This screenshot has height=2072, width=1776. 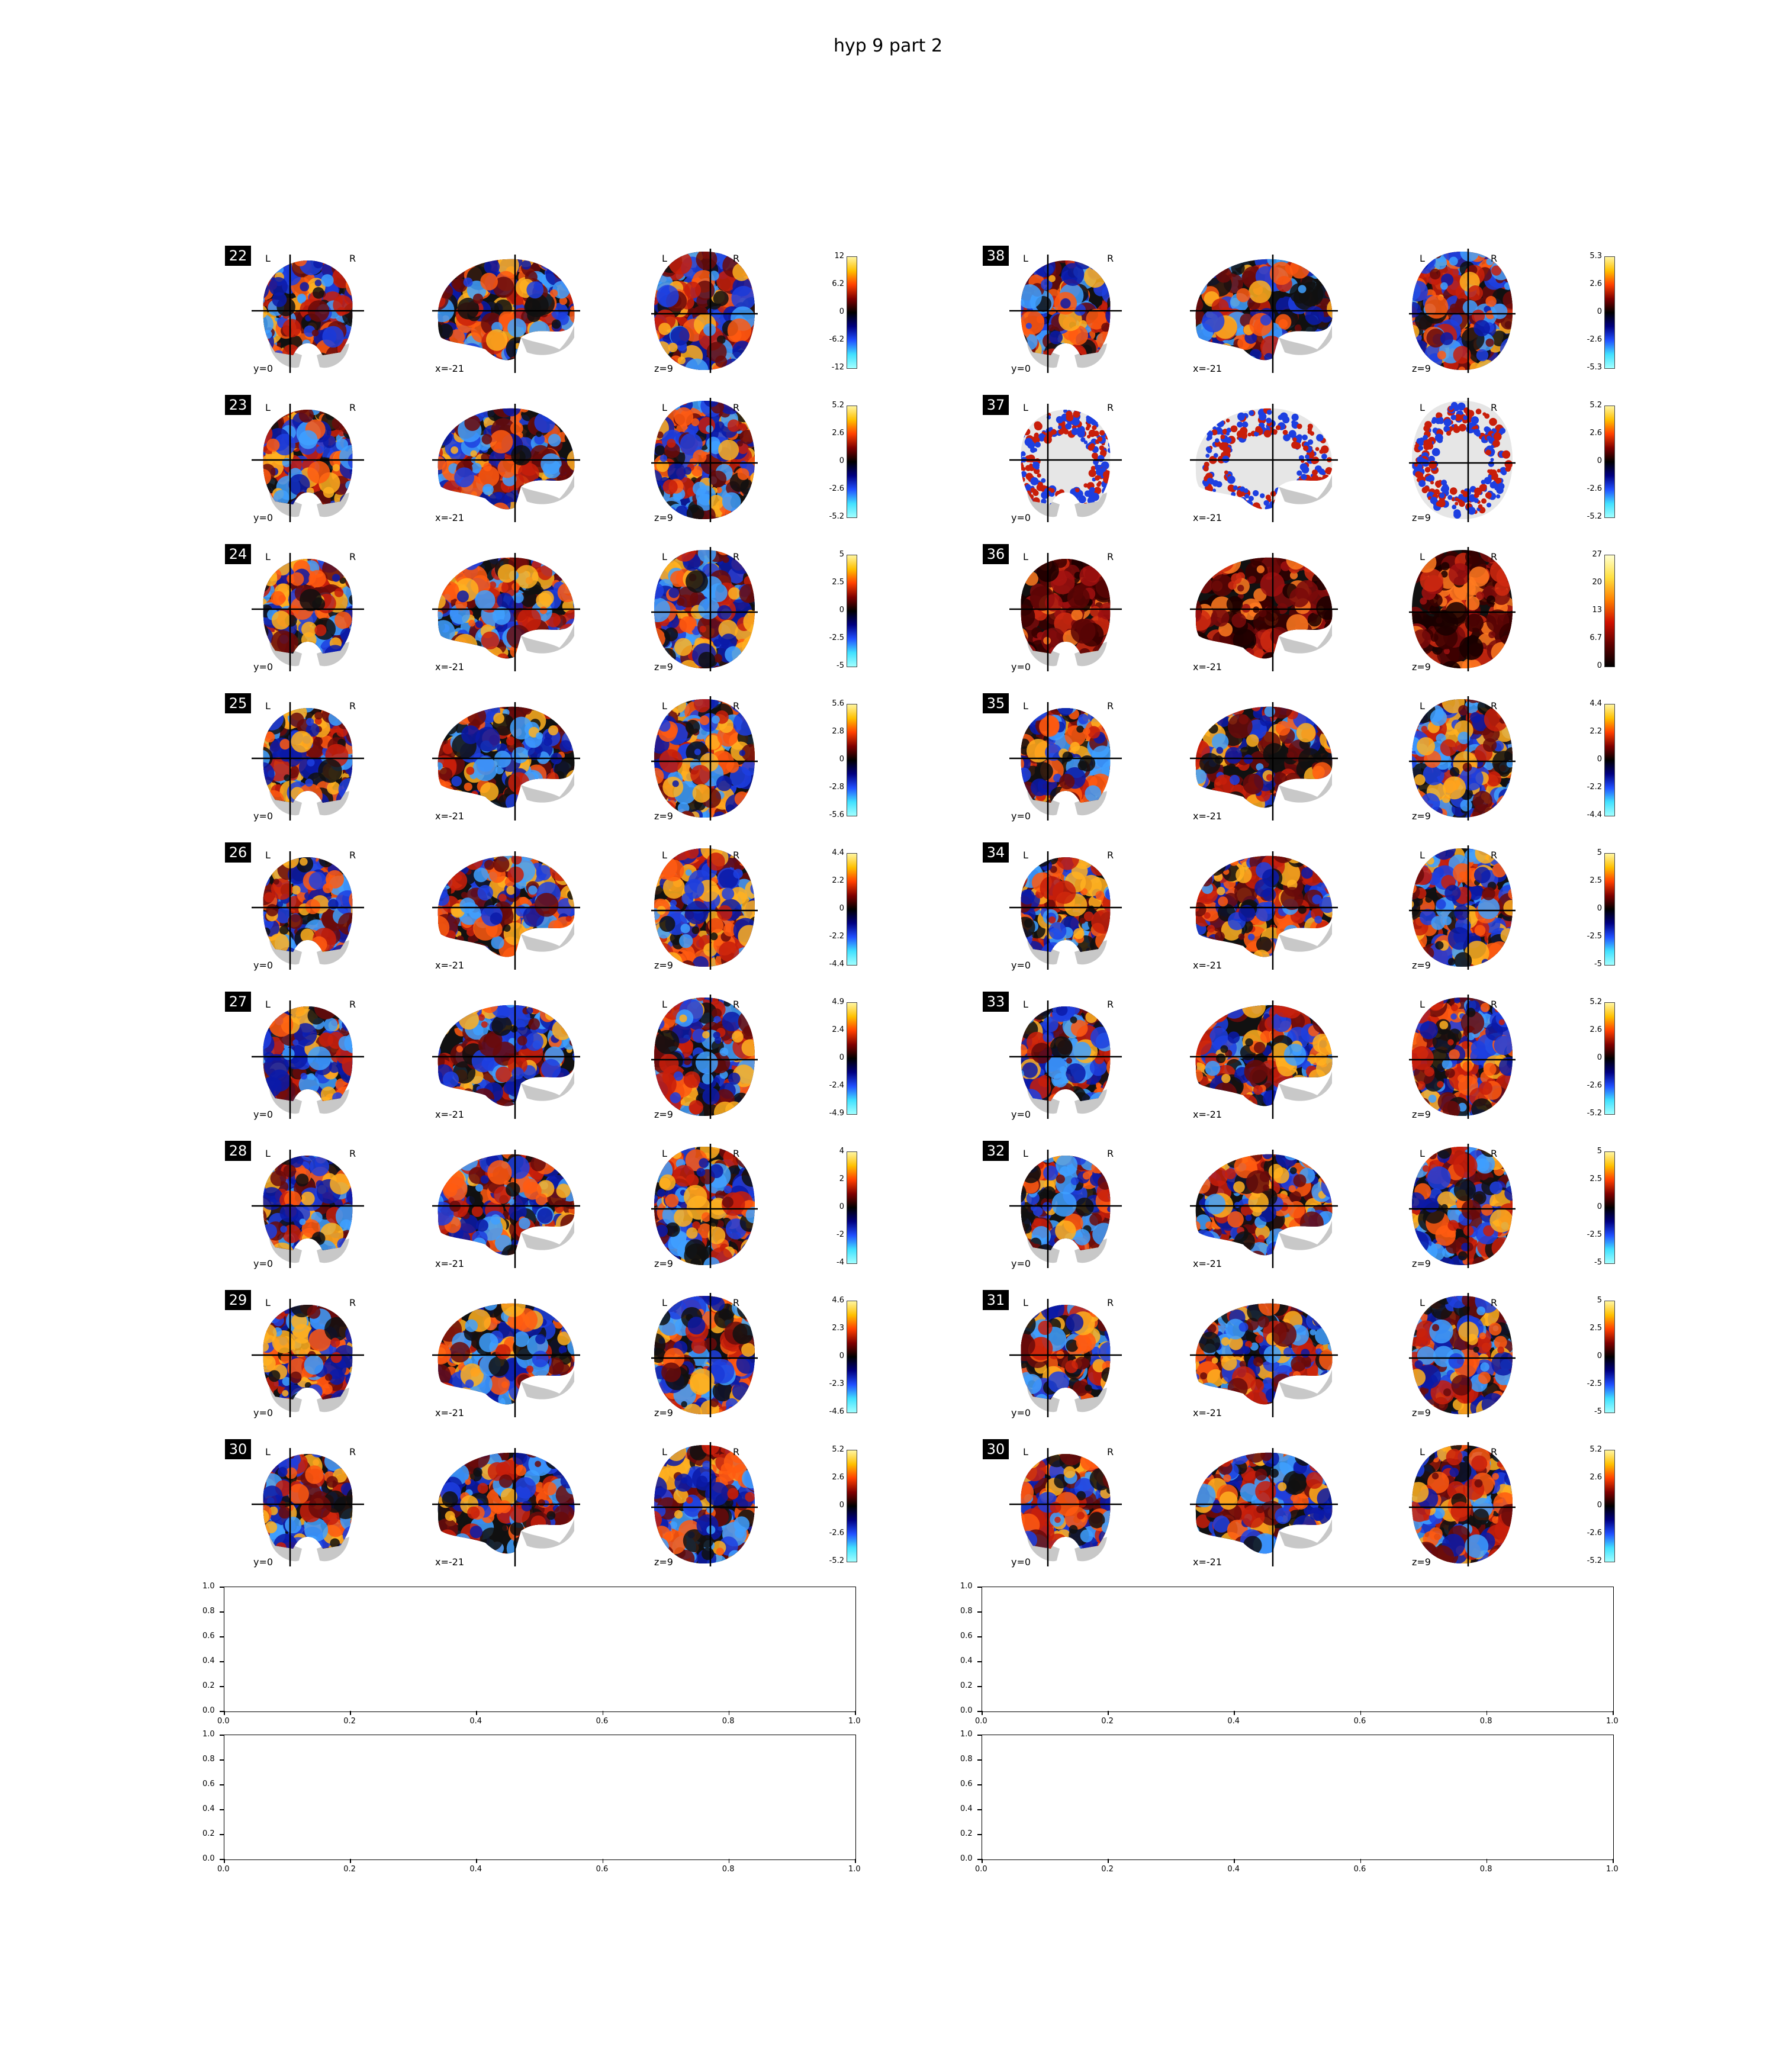 What do you see at coordinates (1597, 610) in the screenshot?
I see `colorbar-tick-label: 13` at bounding box center [1597, 610].